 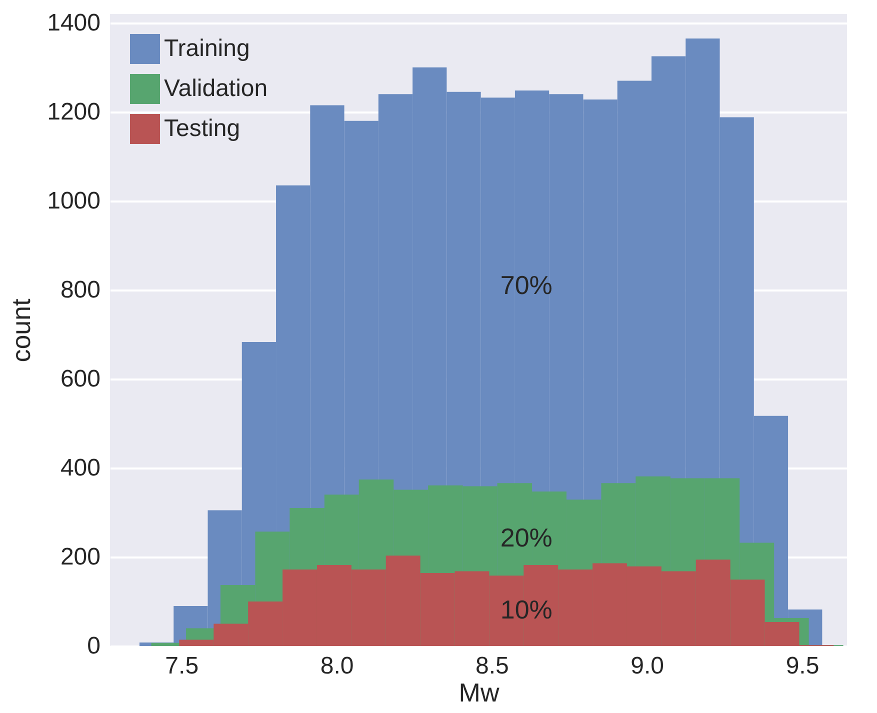 I want to click on x-tick-label: 9.5, so click(x=803, y=666).